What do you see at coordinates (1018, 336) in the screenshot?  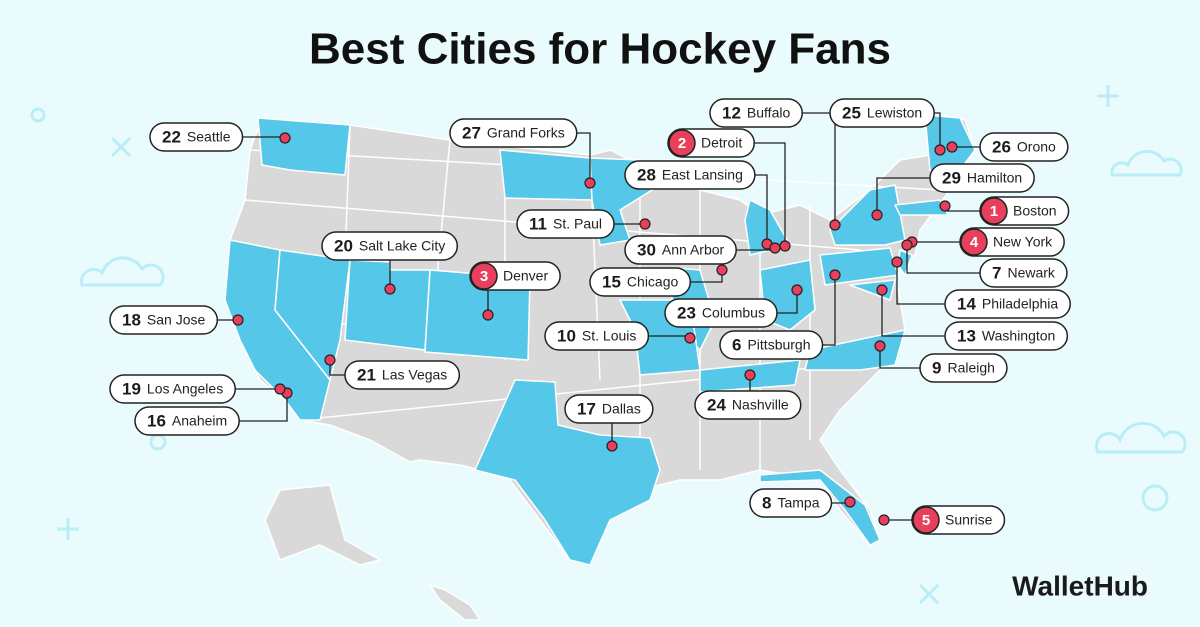 I see `city-name: Washington` at bounding box center [1018, 336].